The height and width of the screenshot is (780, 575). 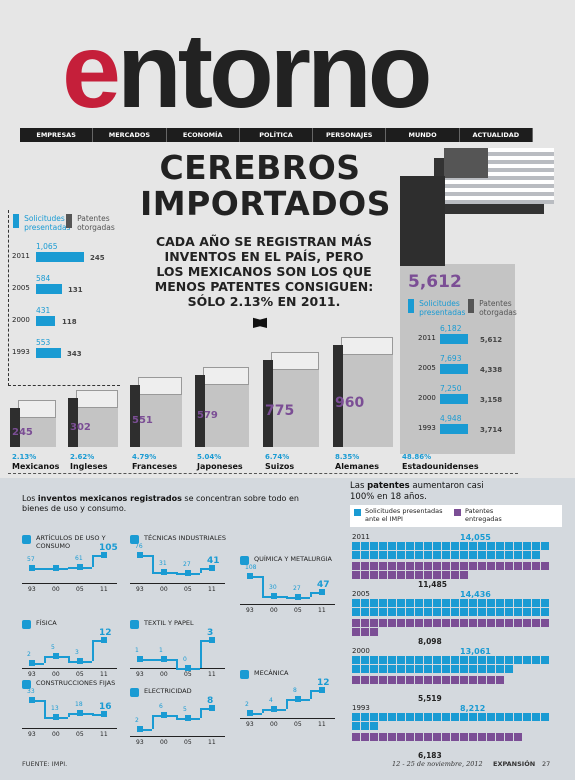 What do you see at coordinates (139, 546) in the screenshot?
I see `line-value-label: 76` at bounding box center [139, 546].